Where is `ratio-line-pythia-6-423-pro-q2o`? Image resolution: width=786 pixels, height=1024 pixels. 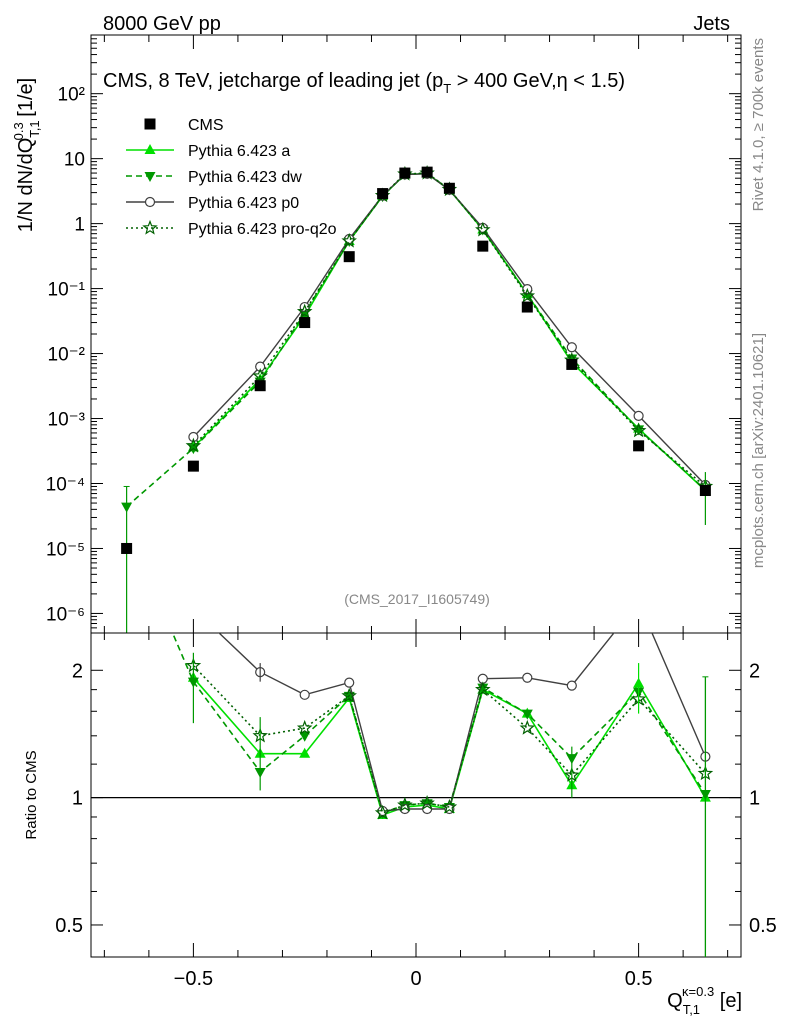 ratio-line-pythia-6-423-pro-q2o is located at coordinates (449, 739).